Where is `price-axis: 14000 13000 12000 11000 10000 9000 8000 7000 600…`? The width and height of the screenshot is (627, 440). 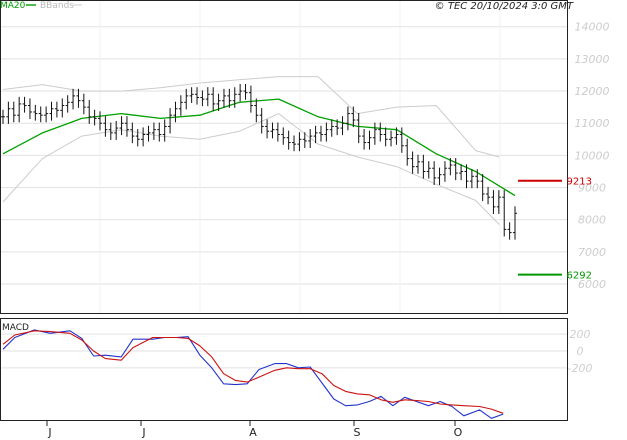 price-axis: 14000 13000 12000 11000 10000 9000 8000 7000 600… is located at coordinates (592, 156).